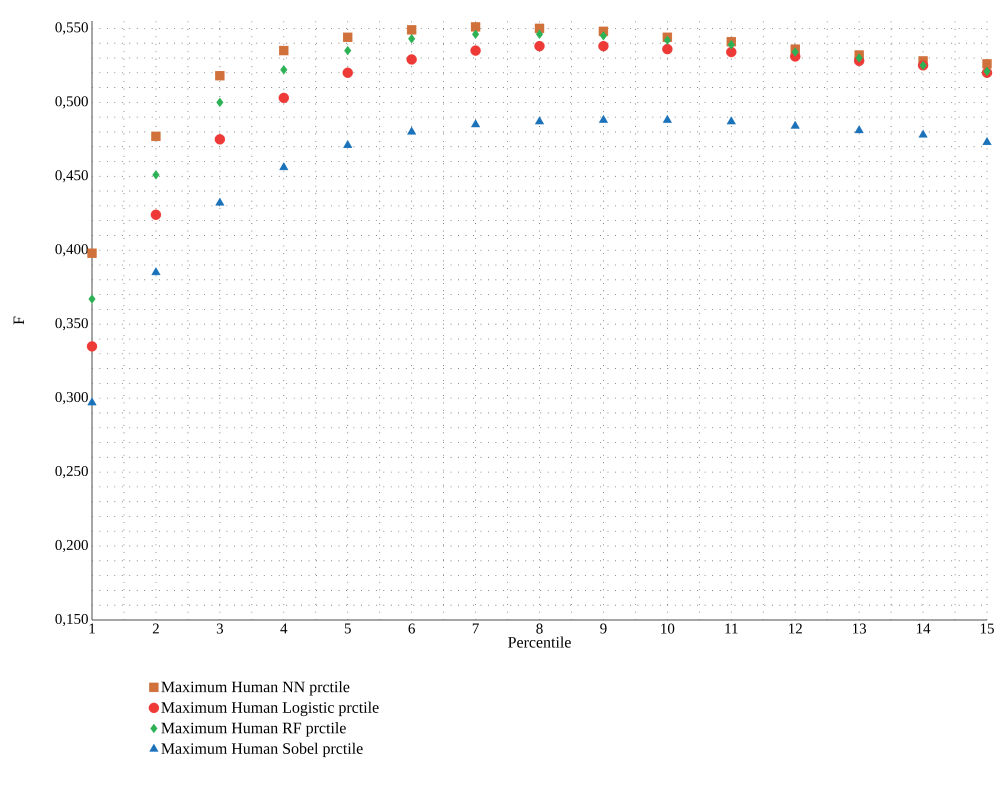  I want to click on x-tick-label: 6, so click(411, 629).